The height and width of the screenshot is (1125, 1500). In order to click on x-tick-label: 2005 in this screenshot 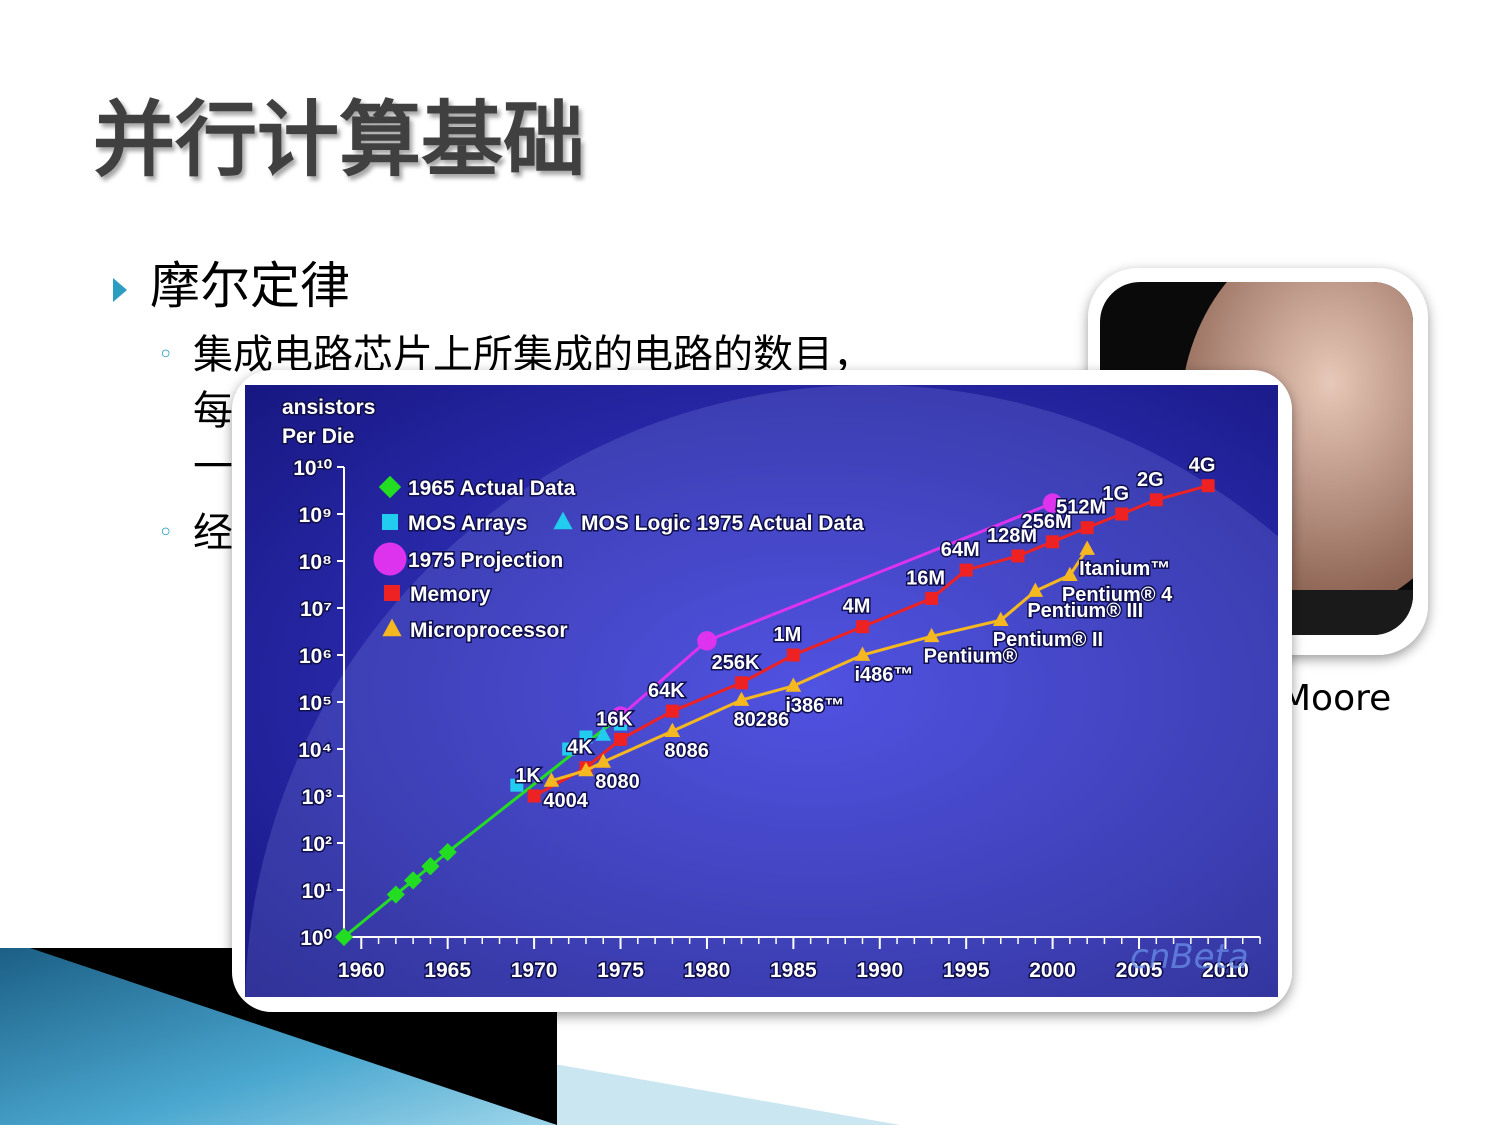, I will do `click(1139, 970)`.